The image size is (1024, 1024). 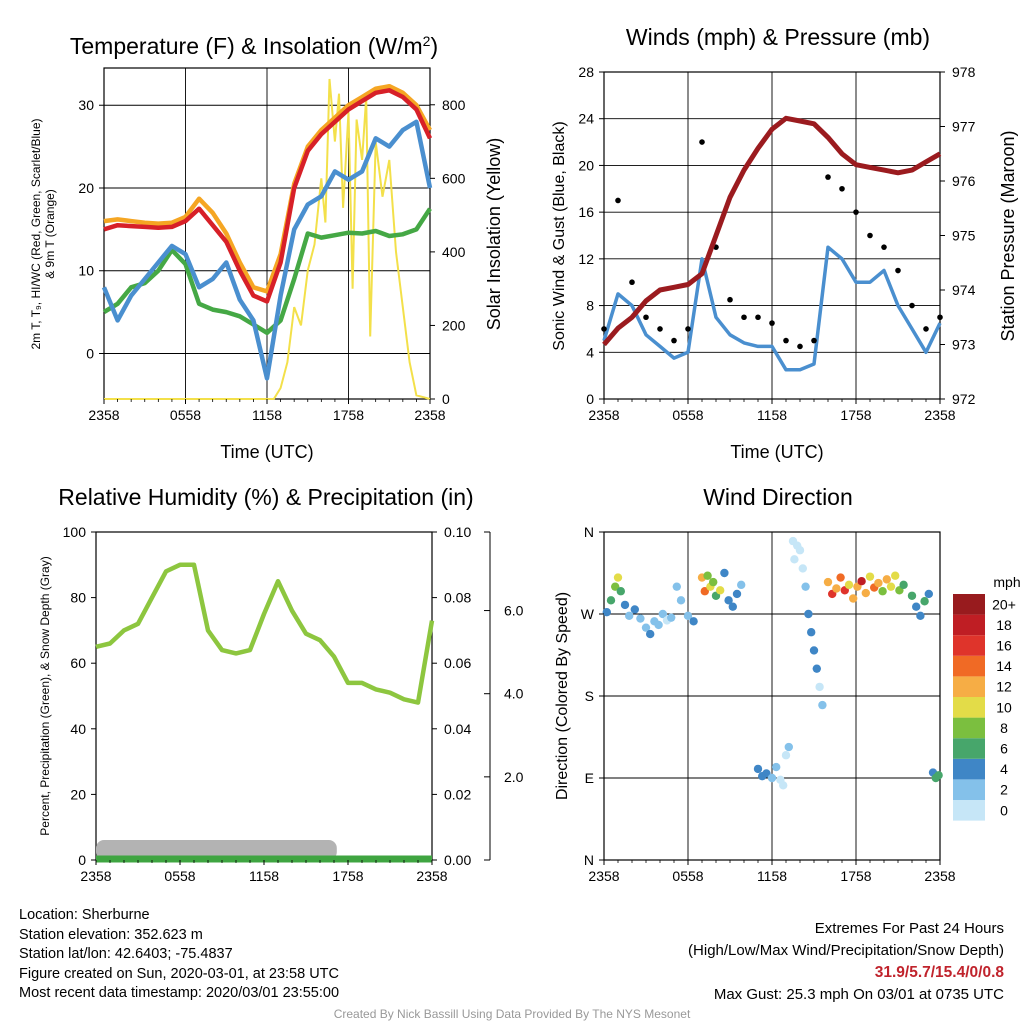 I want to click on snow-tick-label: 6.0, so click(x=514, y=611).